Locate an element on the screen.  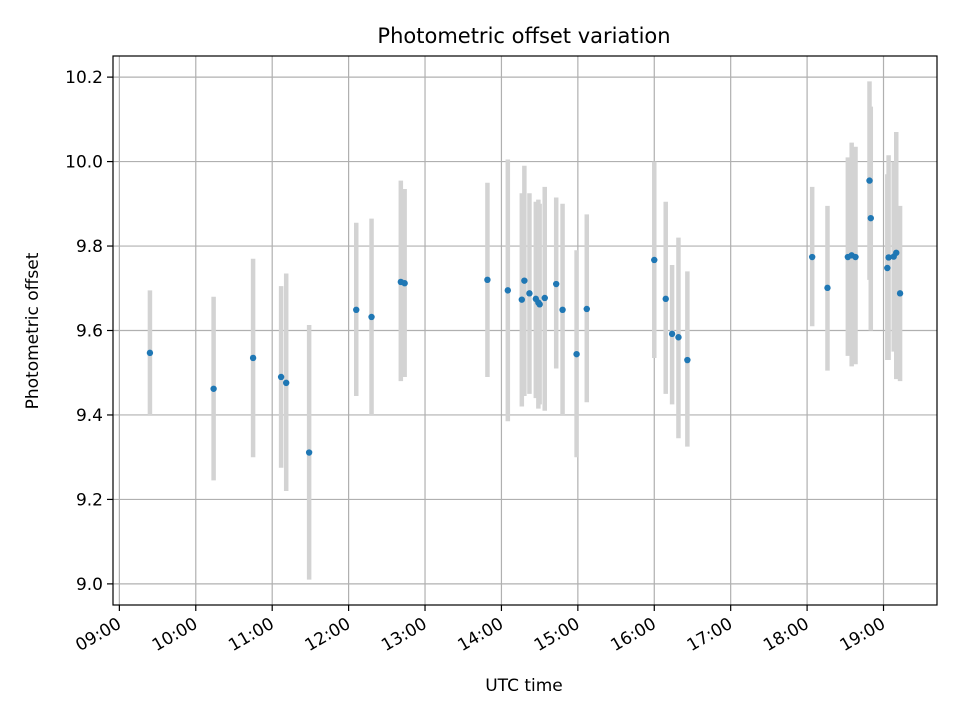
y-axis-ticks: 9.0 9.2 9.4 9.6 9.8 10.0 10.2 is located at coordinates (89, 331).